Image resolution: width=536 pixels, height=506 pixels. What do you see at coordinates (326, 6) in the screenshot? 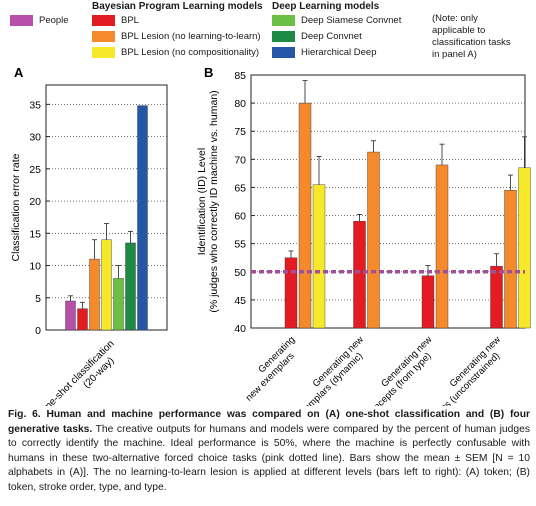
I see `legend-header-deep: Deep Learning models` at bounding box center [326, 6].